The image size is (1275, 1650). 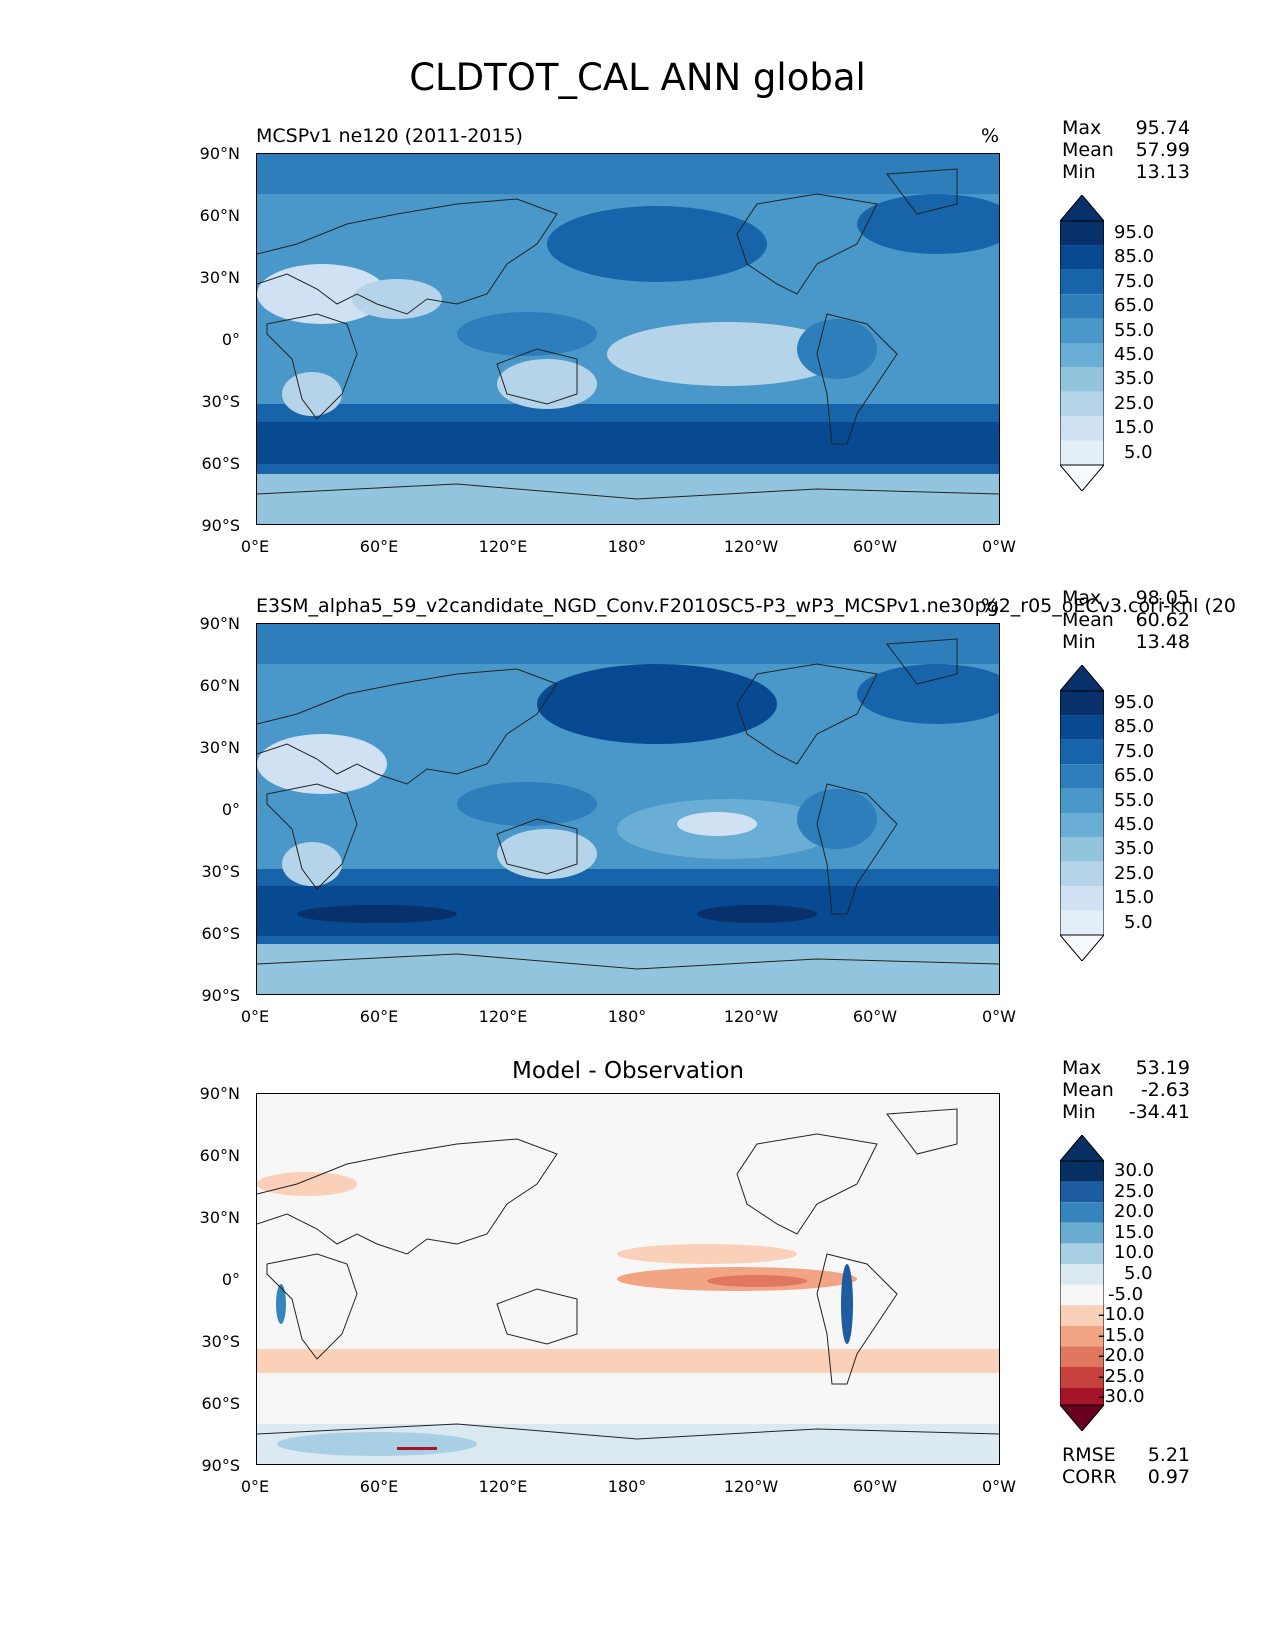 I want to click on panel1-colorbar-label: 5.0, so click(x=1138, y=452).